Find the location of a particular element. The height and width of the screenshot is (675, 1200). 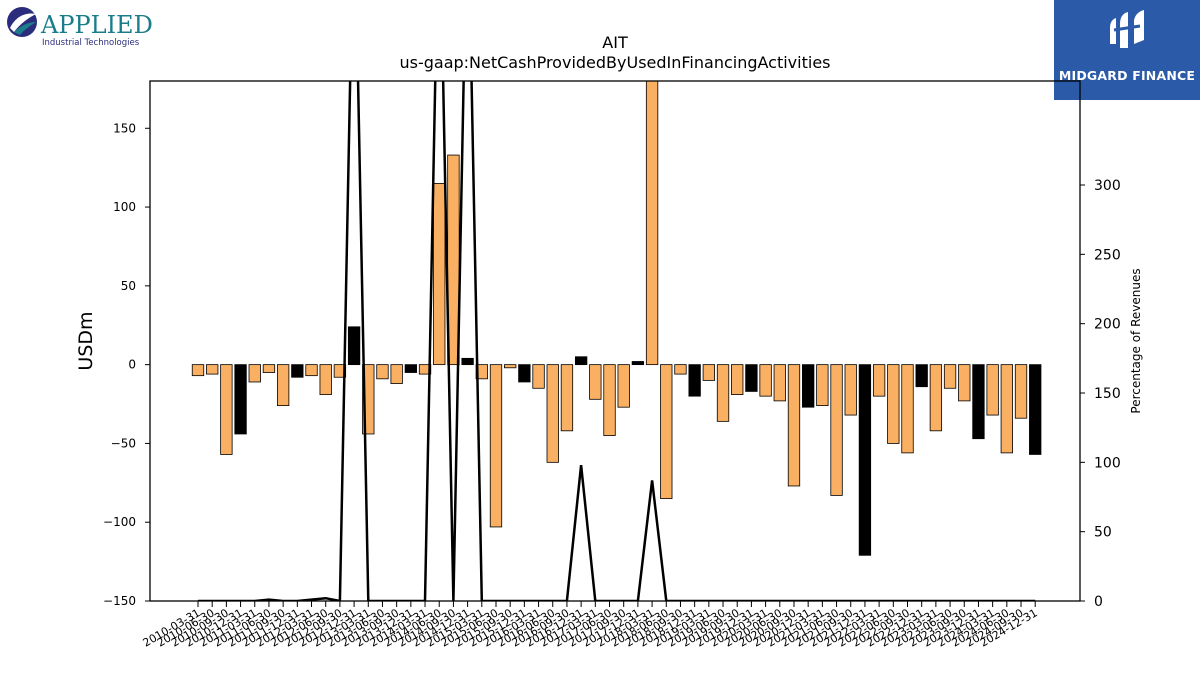

midgard-brand-name: MIDGARD FINANCE is located at coordinates (1127, 75).